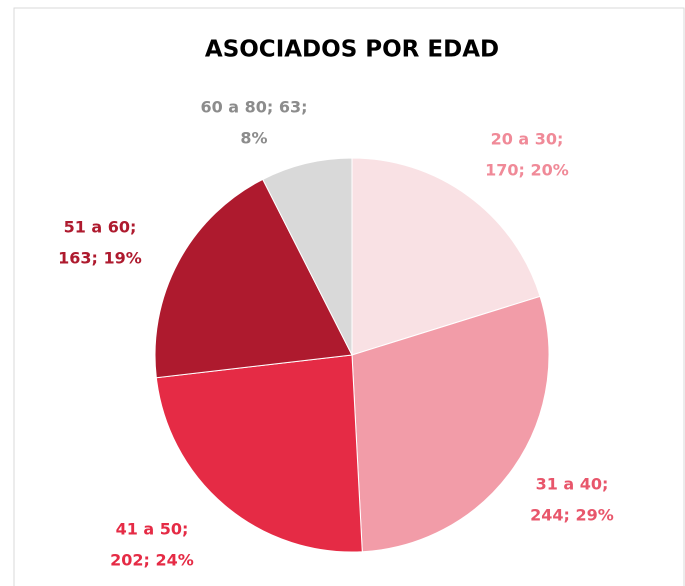  I want to click on data-label: 31 a 40;, so click(572, 484).